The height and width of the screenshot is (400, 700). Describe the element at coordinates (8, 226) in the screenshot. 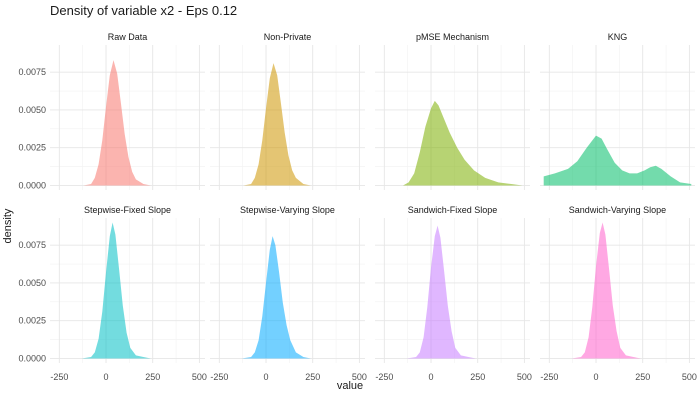

I see `y-axis-label: density` at that location.